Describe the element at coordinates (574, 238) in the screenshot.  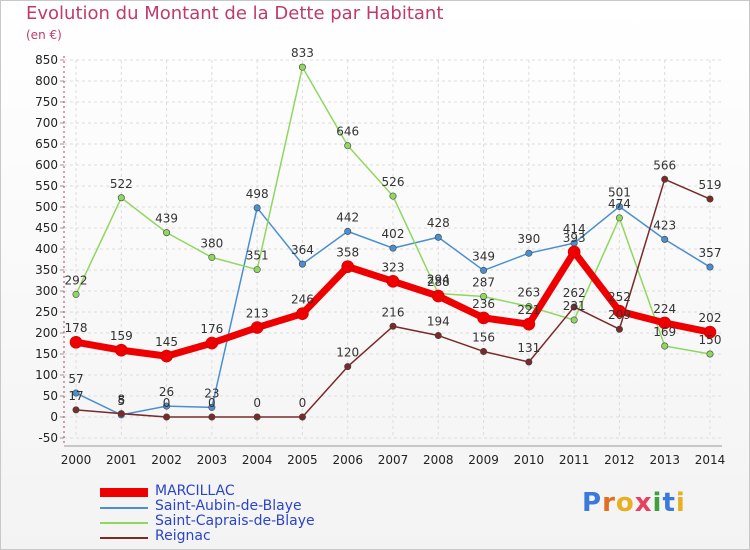
I see `data-label-marcillac: 393` at that location.